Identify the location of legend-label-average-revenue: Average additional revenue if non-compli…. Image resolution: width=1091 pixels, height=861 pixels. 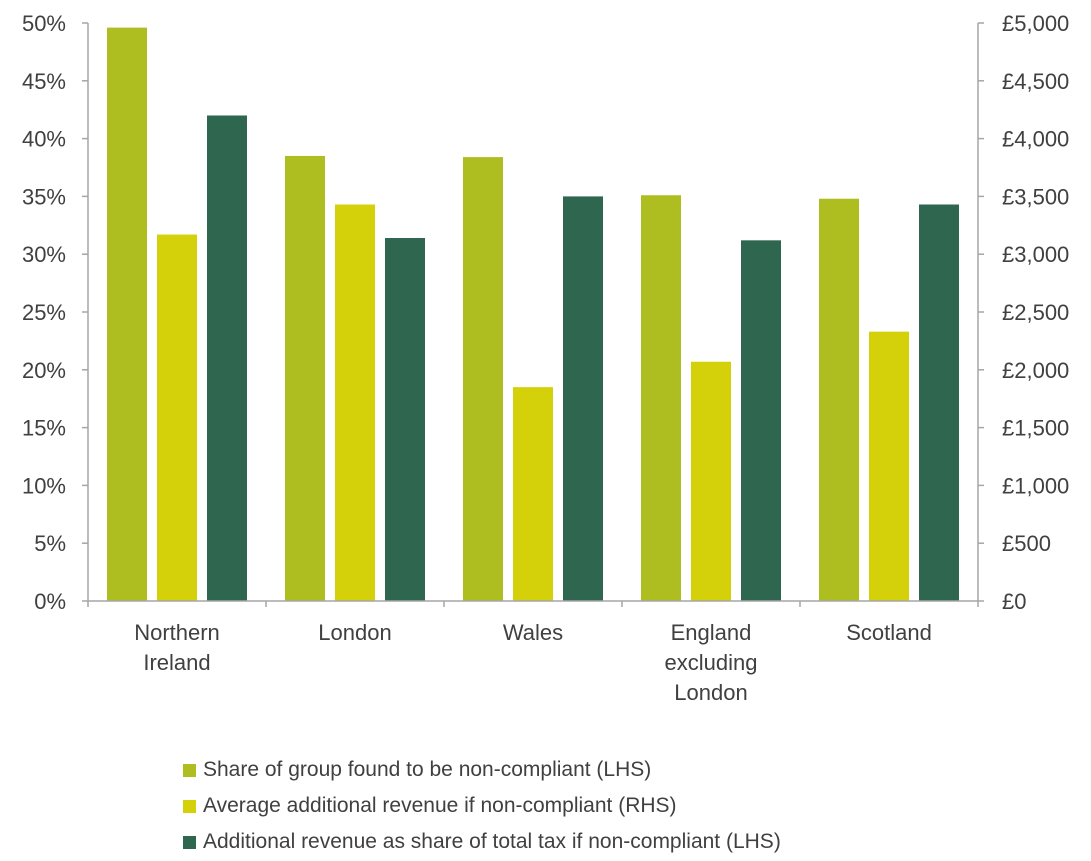
(440, 805).